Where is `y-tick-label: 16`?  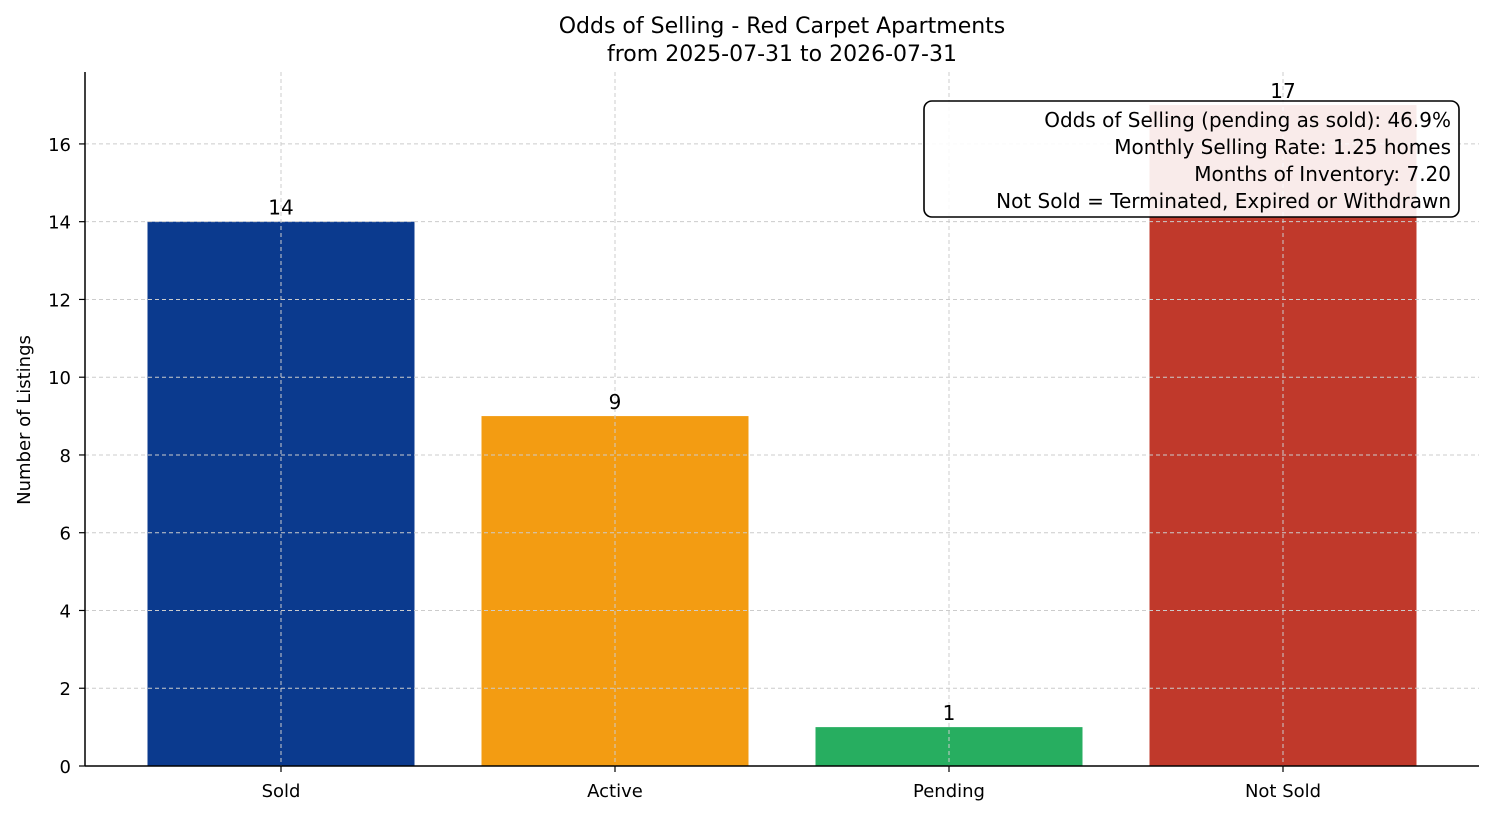 y-tick-label: 16 is located at coordinates (59, 145).